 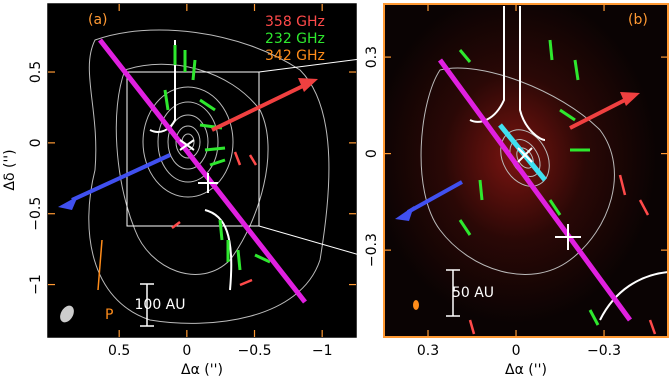 I want to click on panel-label: (b), so click(x=638, y=20).